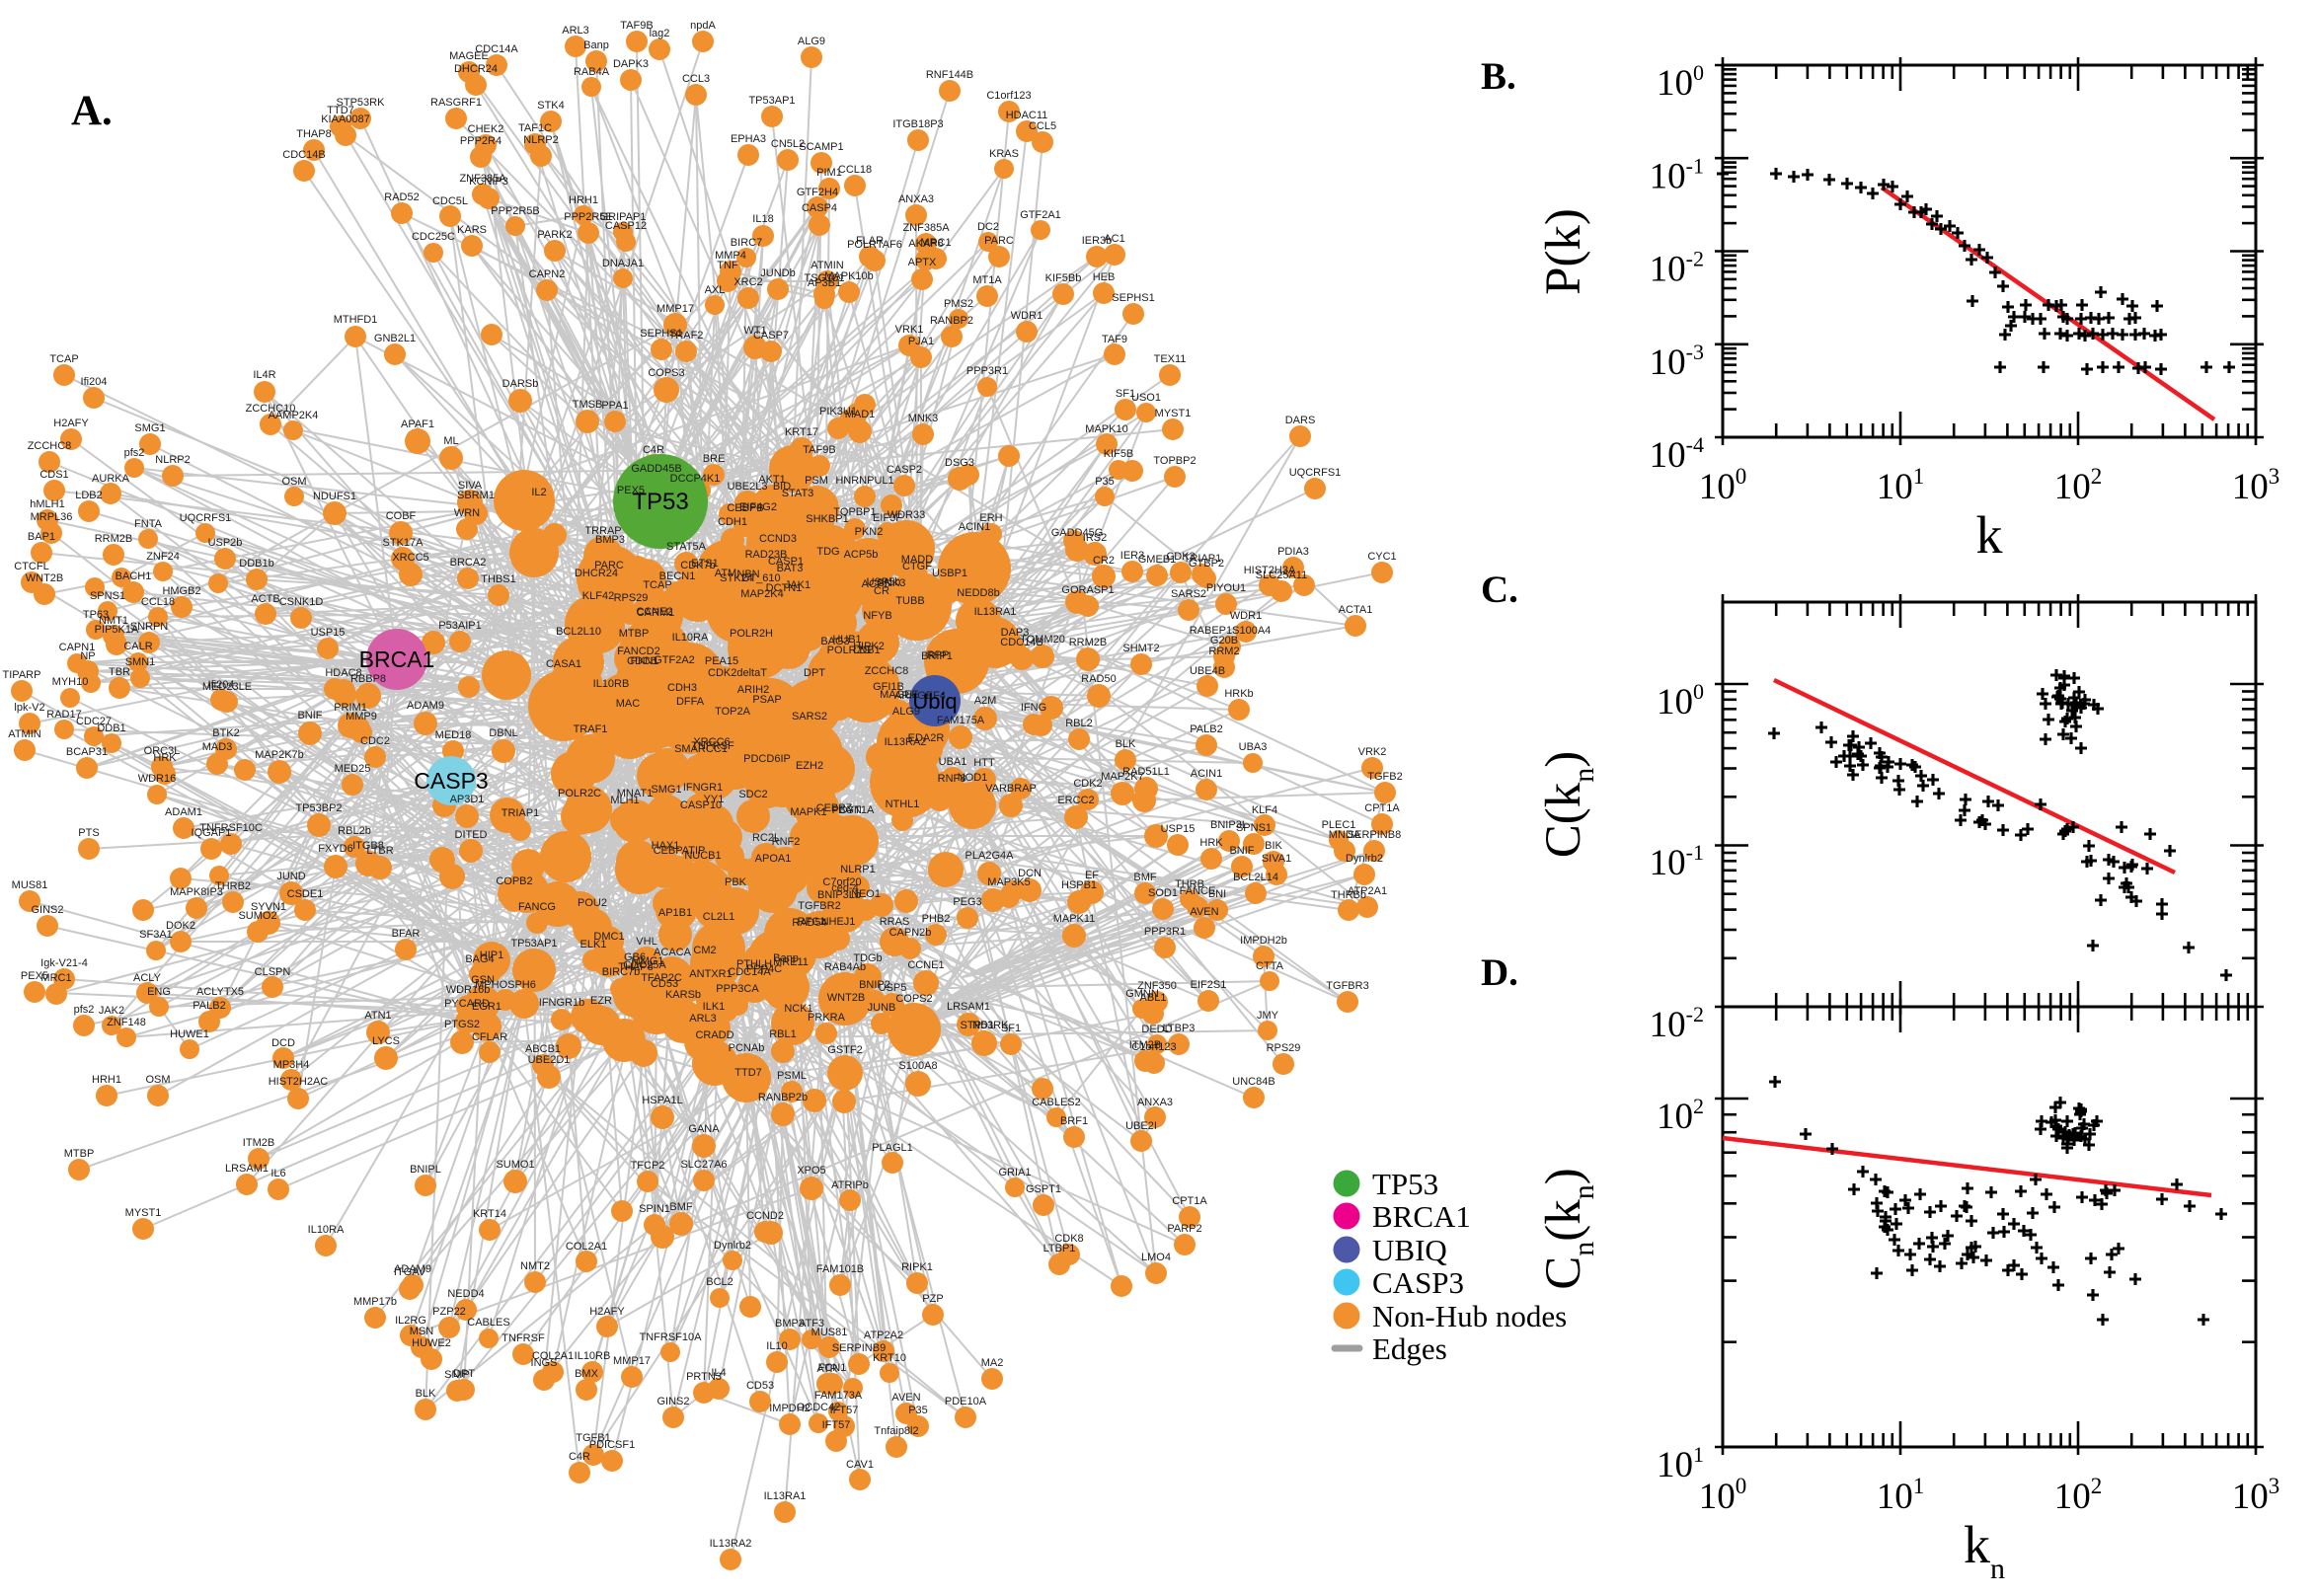  Describe the element at coordinates (719, 917) in the screenshot. I see `svg-text: CL2L1` at that location.